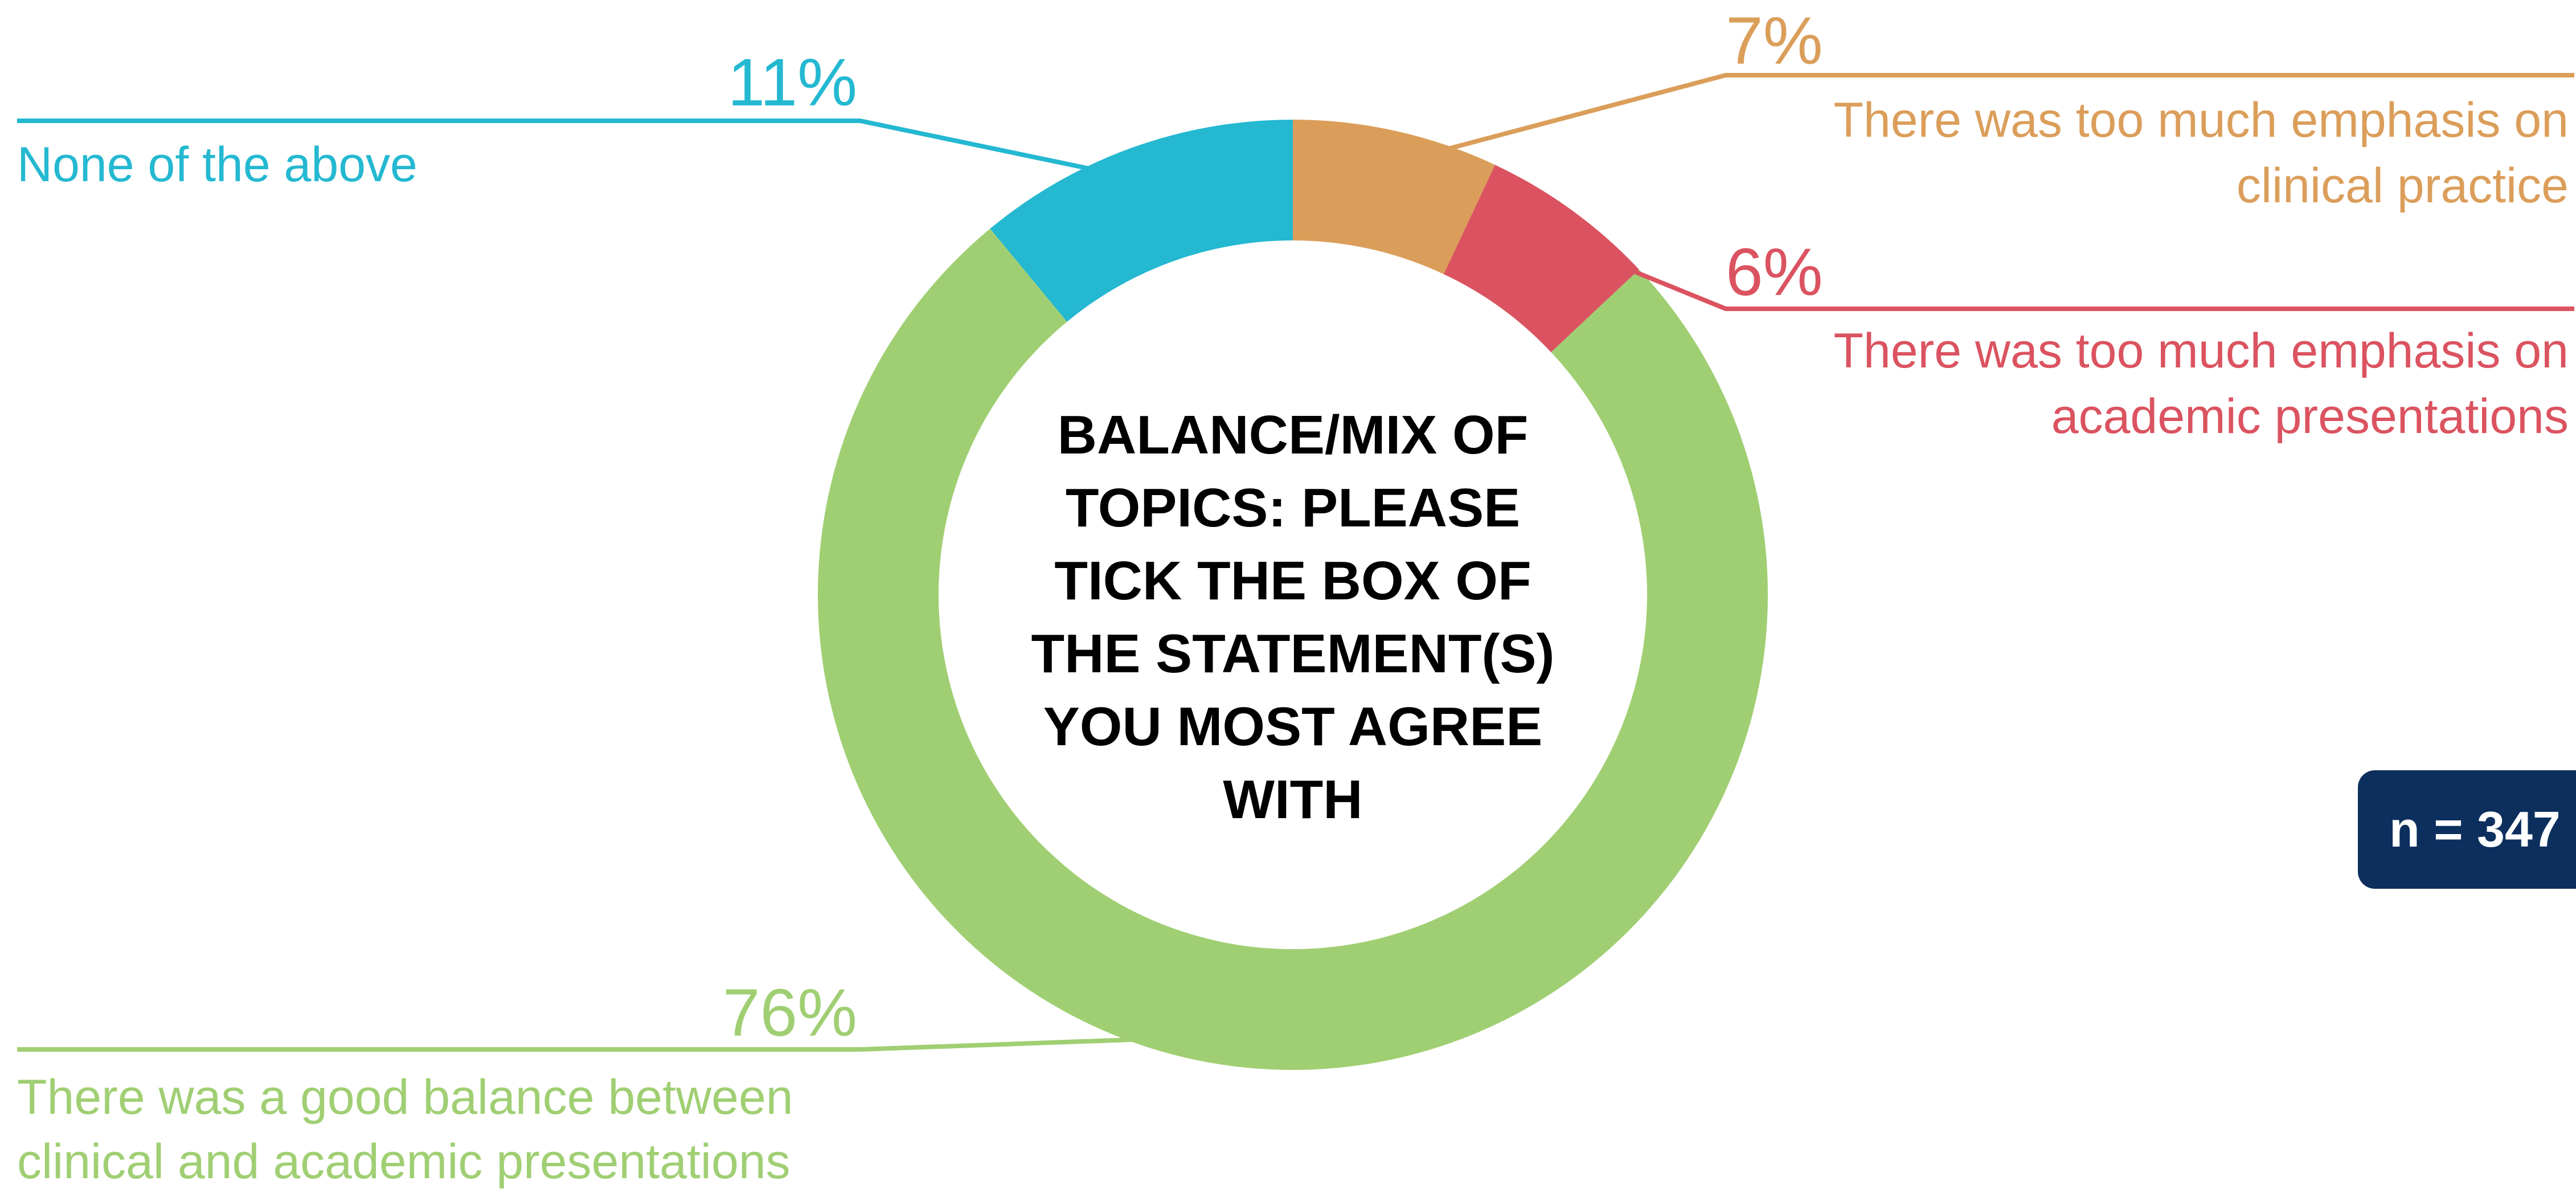  Describe the element at coordinates (1293, 799) in the screenshot. I see `center-title-line: WITH` at that location.